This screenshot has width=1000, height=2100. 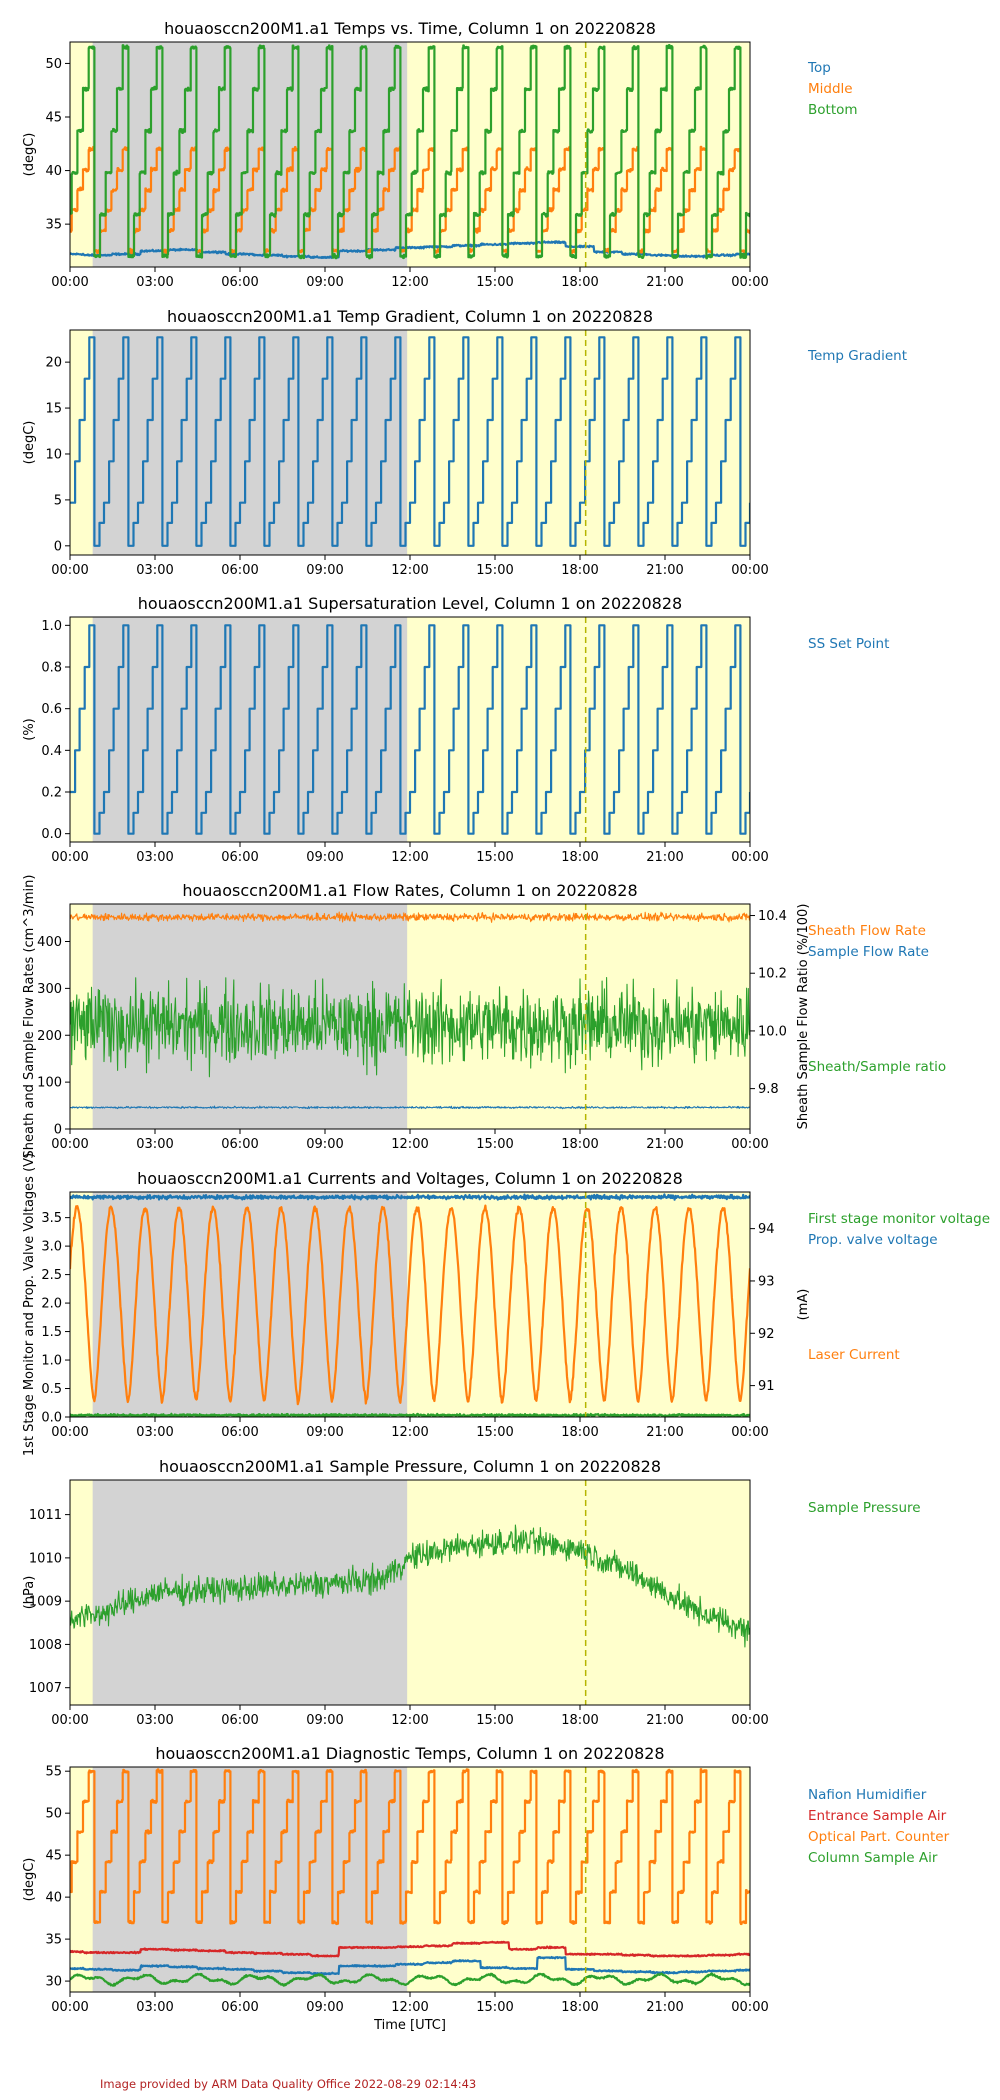 I want to click on legend-entry-top: Top, so click(x=819, y=68).